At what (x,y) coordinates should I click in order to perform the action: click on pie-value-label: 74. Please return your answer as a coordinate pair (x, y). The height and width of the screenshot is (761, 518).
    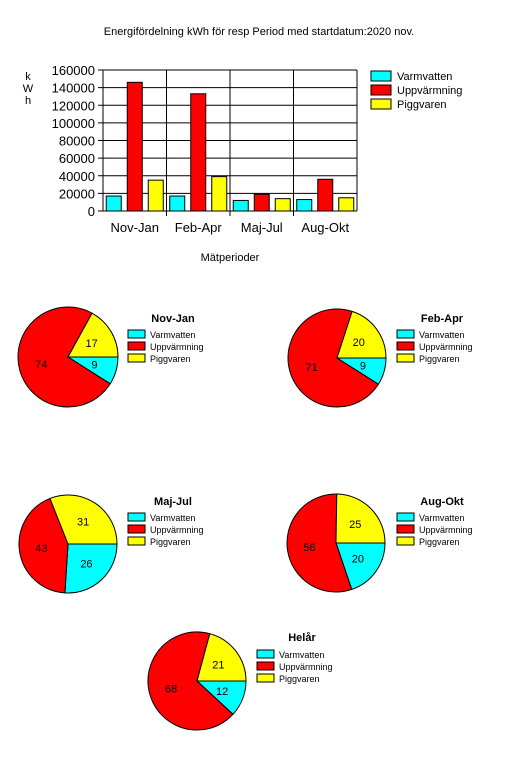
    Looking at the image, I should click on (41, 365).